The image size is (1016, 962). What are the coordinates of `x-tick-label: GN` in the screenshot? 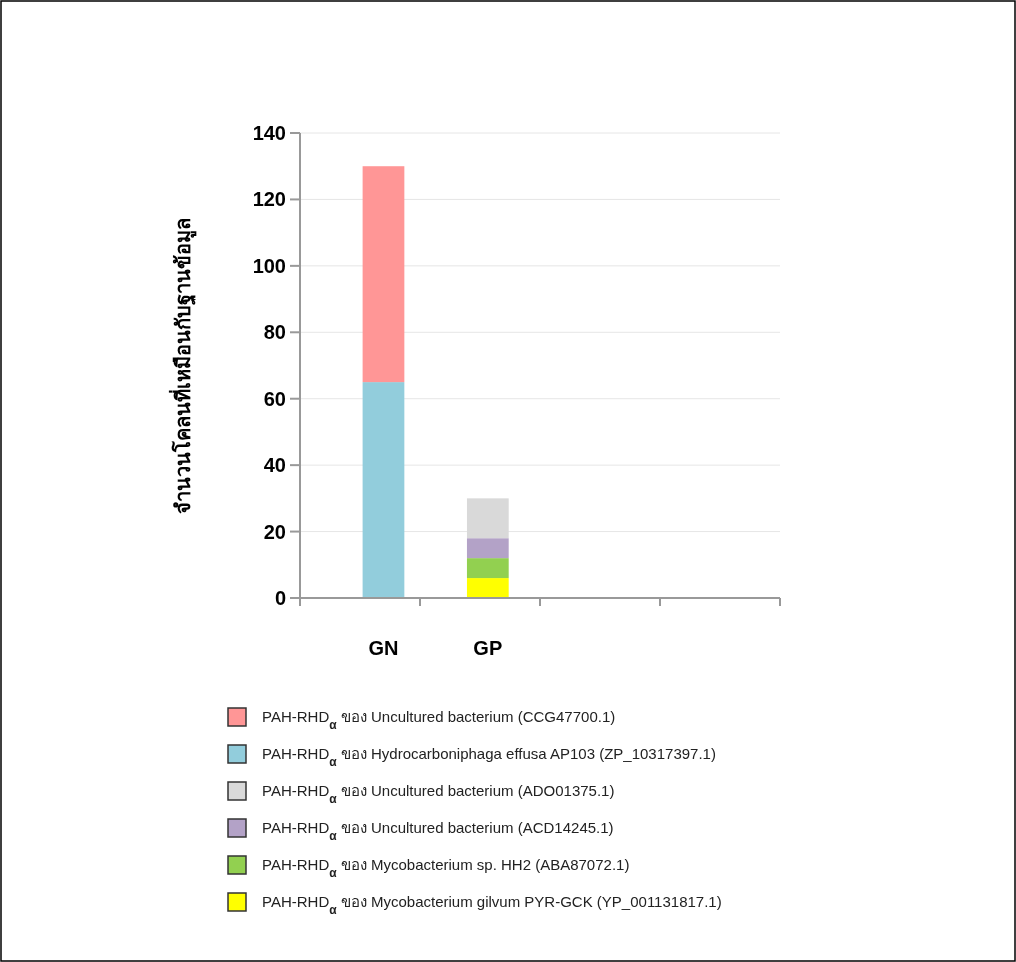 It's located at (383, 648).